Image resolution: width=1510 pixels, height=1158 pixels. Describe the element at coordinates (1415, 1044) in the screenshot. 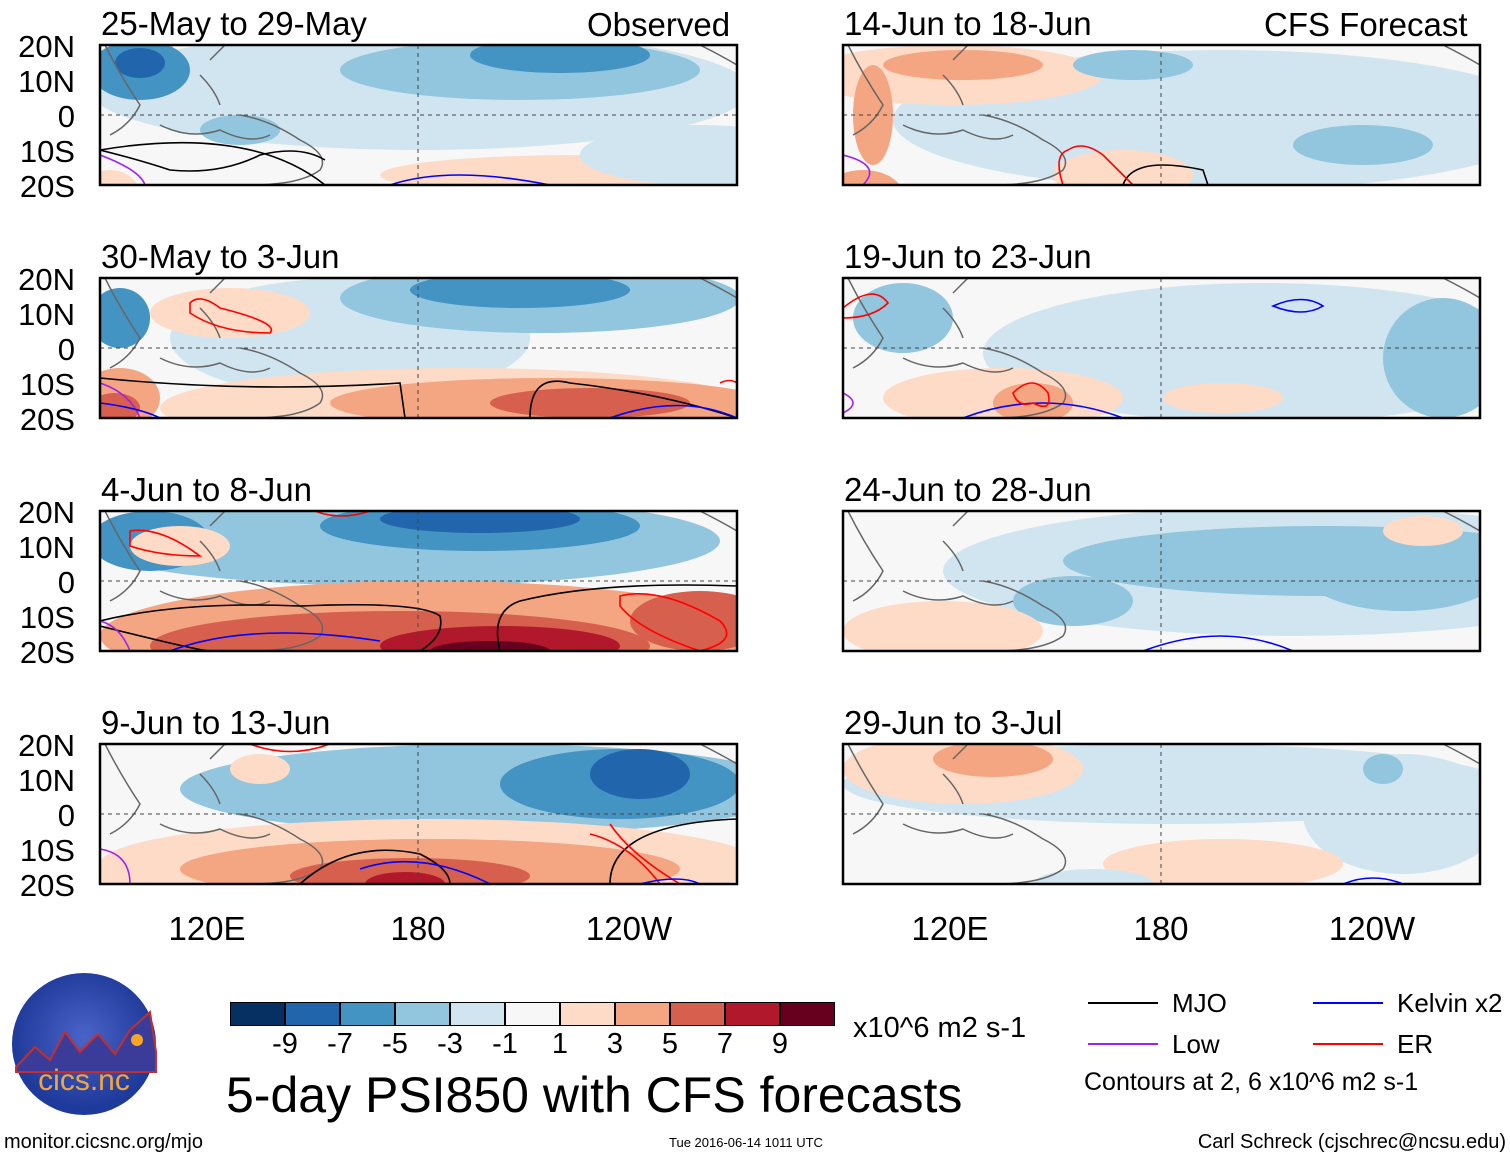

I see `legend-label: ER` at that location.